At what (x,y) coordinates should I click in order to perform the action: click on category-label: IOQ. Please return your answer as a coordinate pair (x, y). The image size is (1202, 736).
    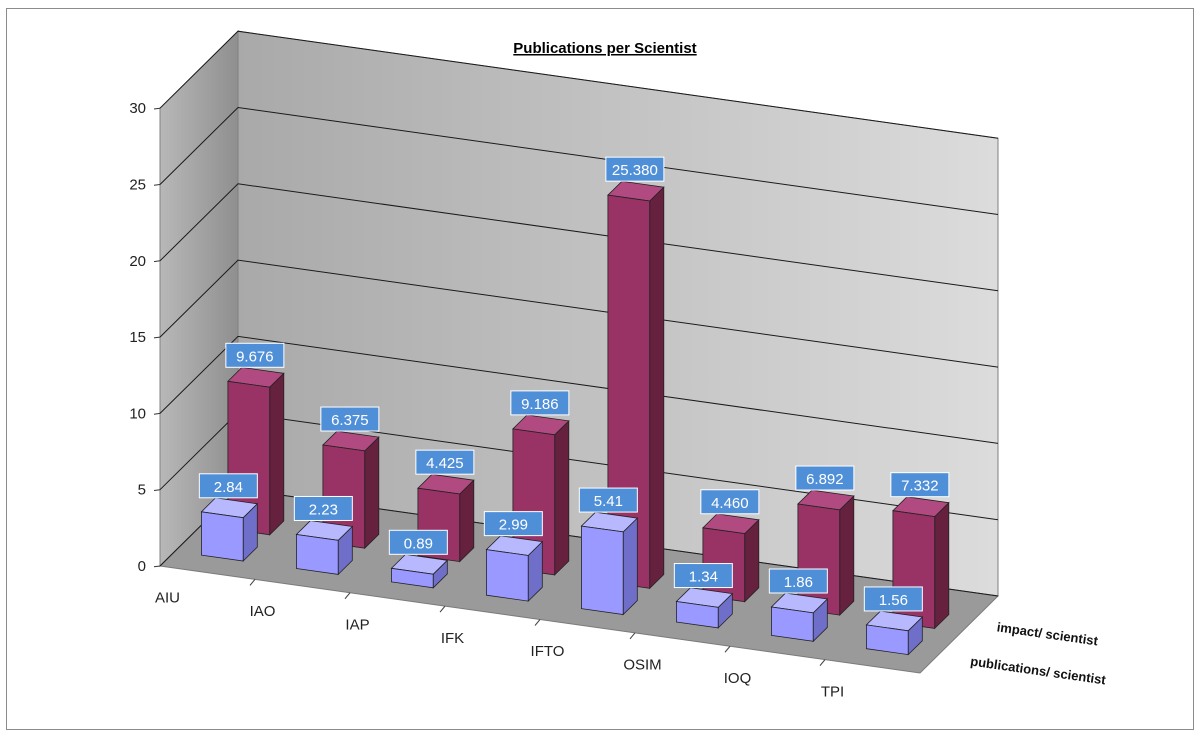
    Looking at the image, I should click on (738, 678).